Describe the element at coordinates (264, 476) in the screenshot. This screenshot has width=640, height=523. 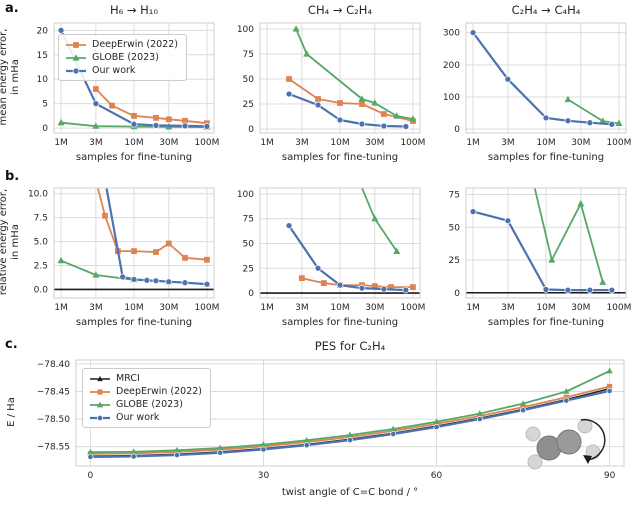
I see `x-tick-label: 30` at that location.